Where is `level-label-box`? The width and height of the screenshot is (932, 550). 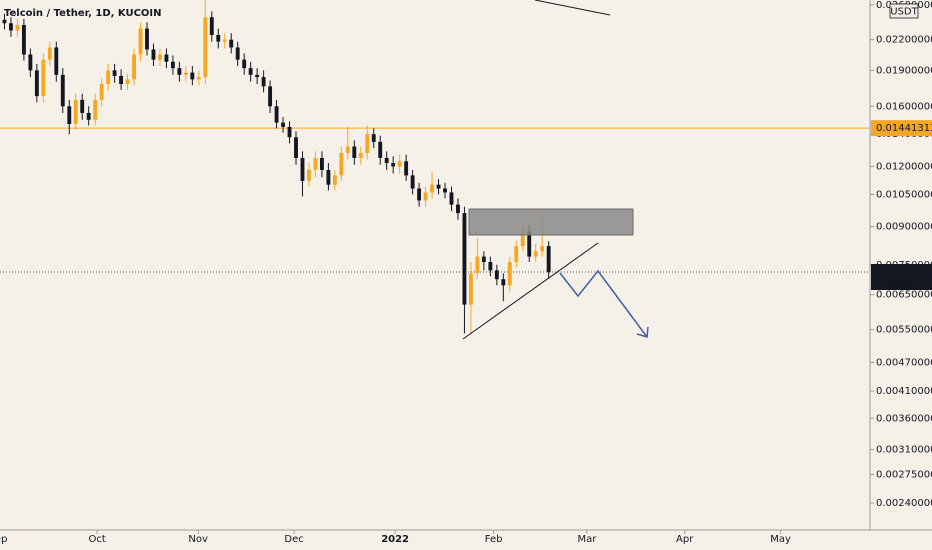 level-label-box is located at coordinates (901, 128).